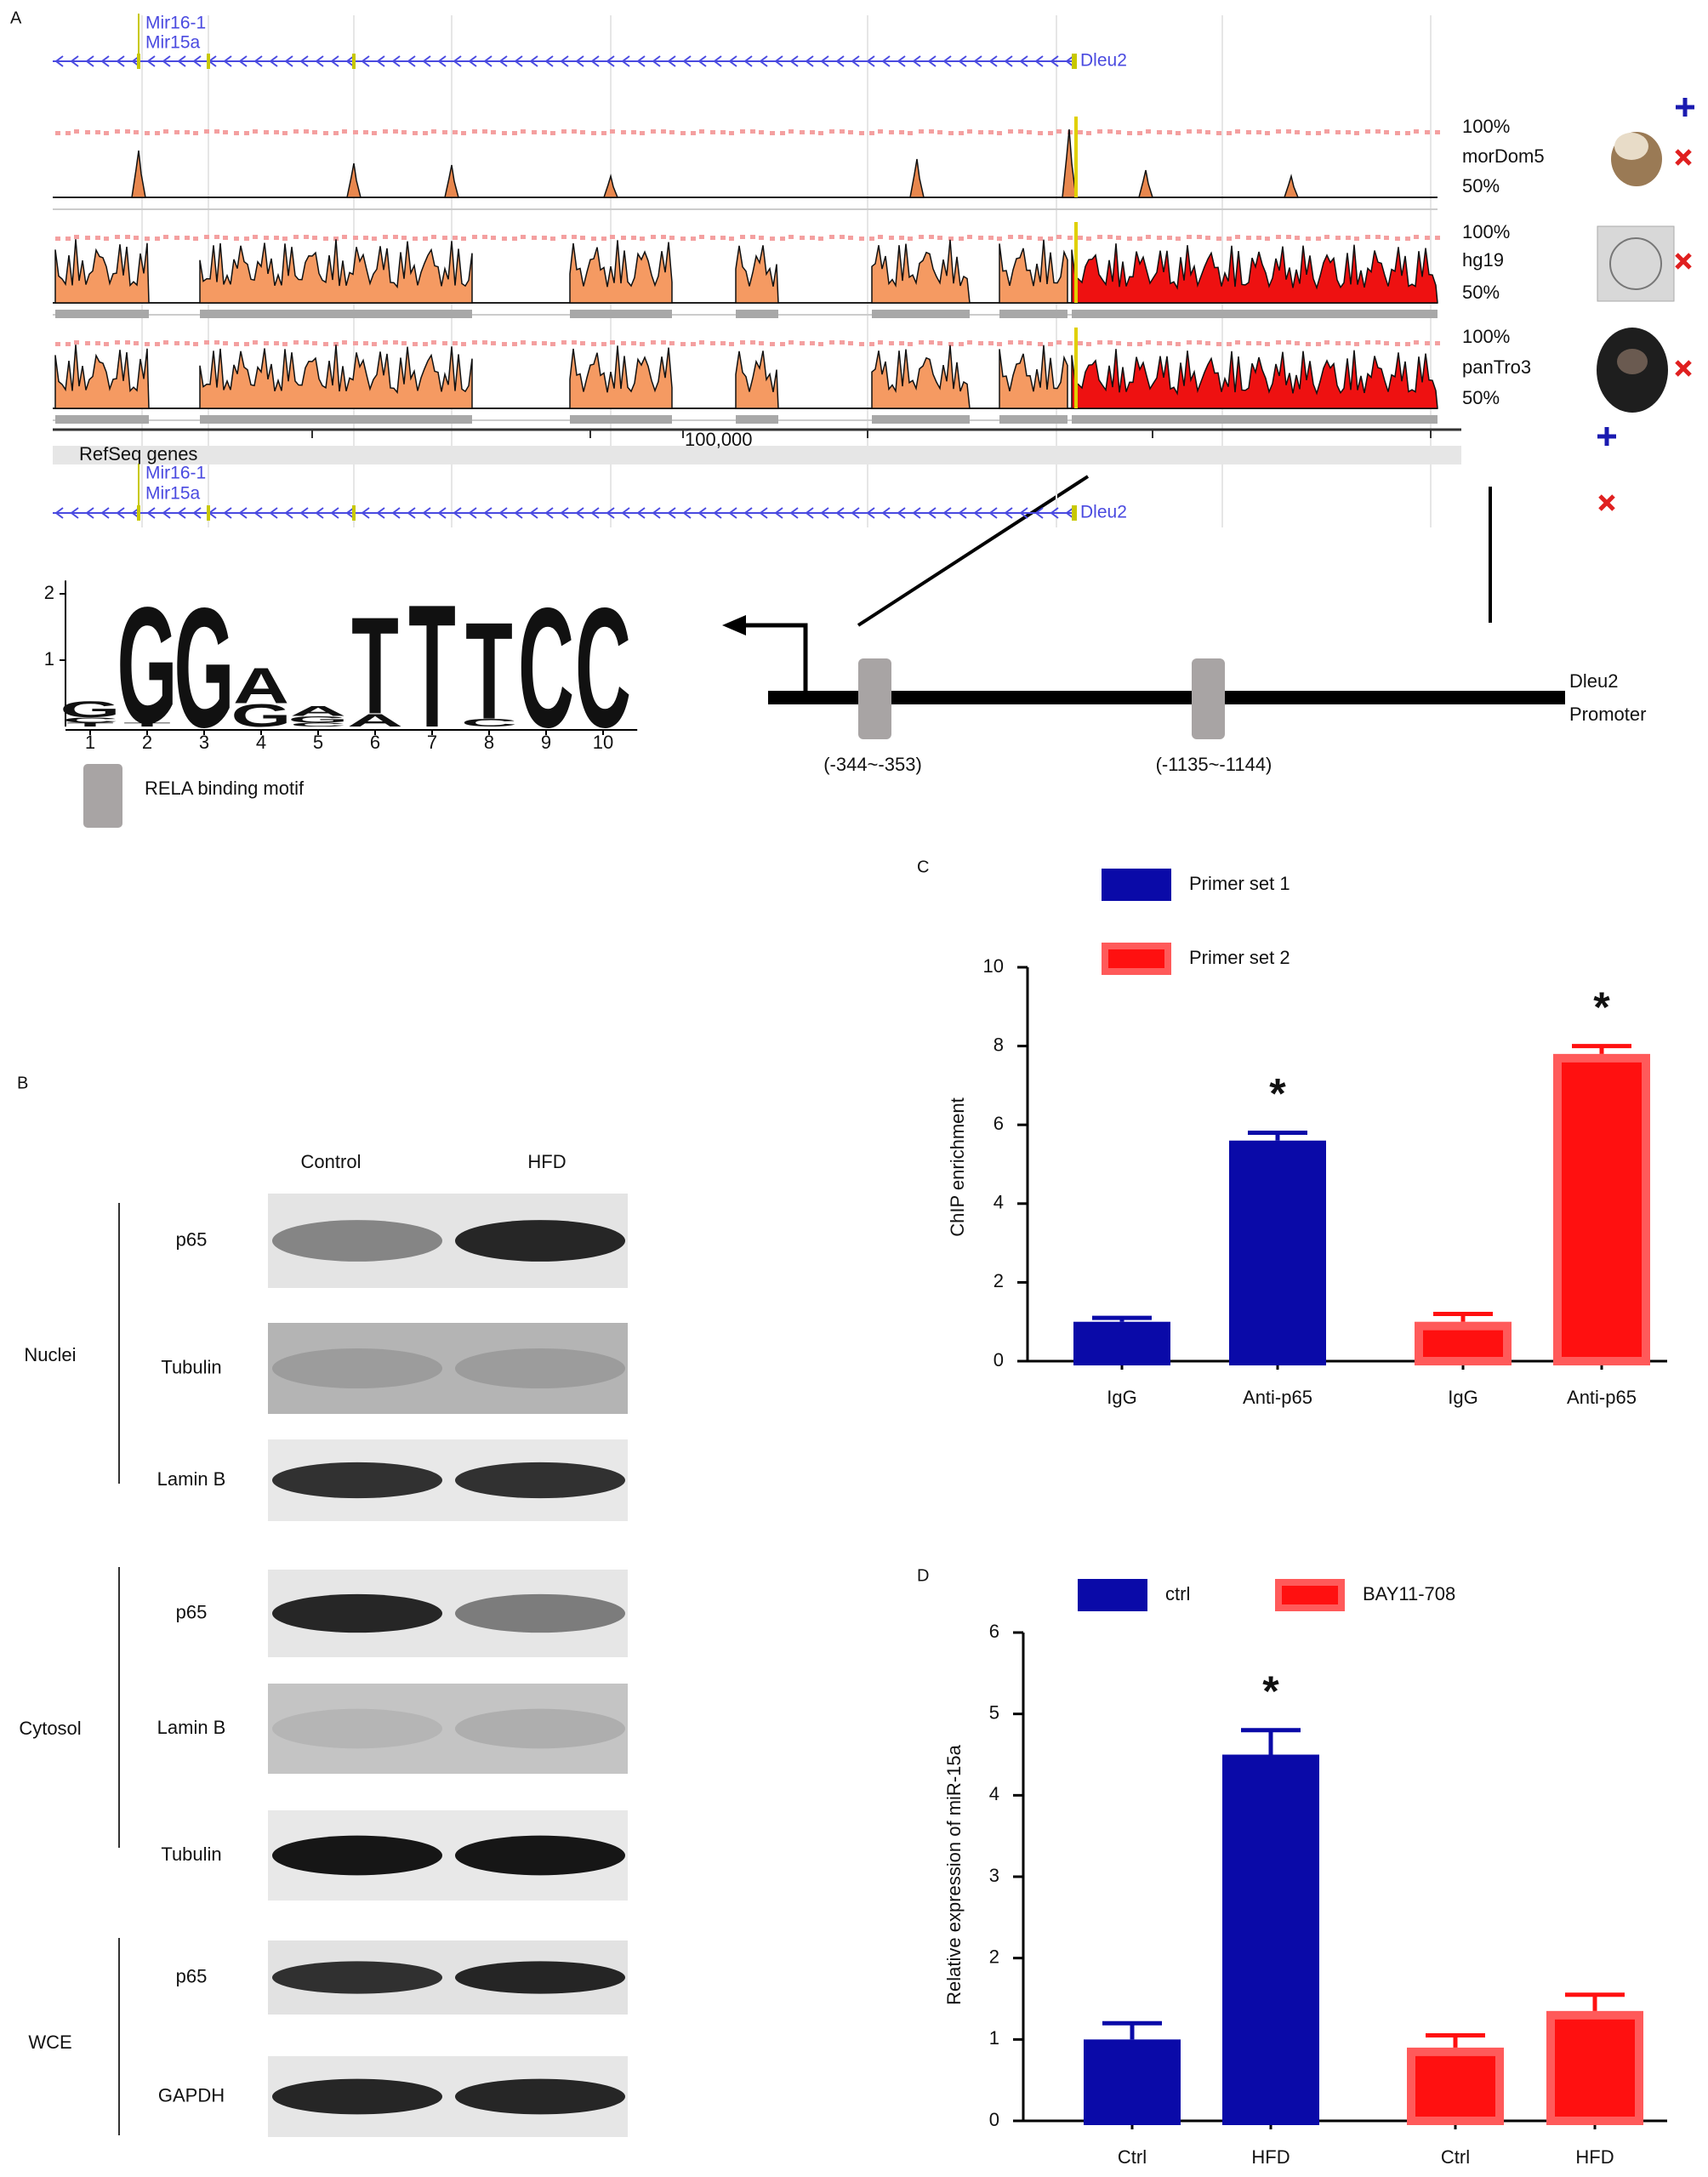  Describe the element at coordinates (958, 1166) in the screenshot. I see `y-axis-label: ChIP enrichment` at that location.